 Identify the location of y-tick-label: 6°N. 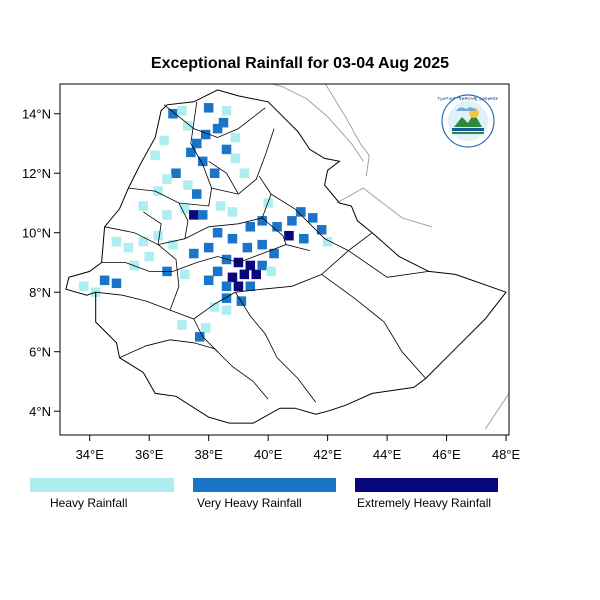
(40, 352).